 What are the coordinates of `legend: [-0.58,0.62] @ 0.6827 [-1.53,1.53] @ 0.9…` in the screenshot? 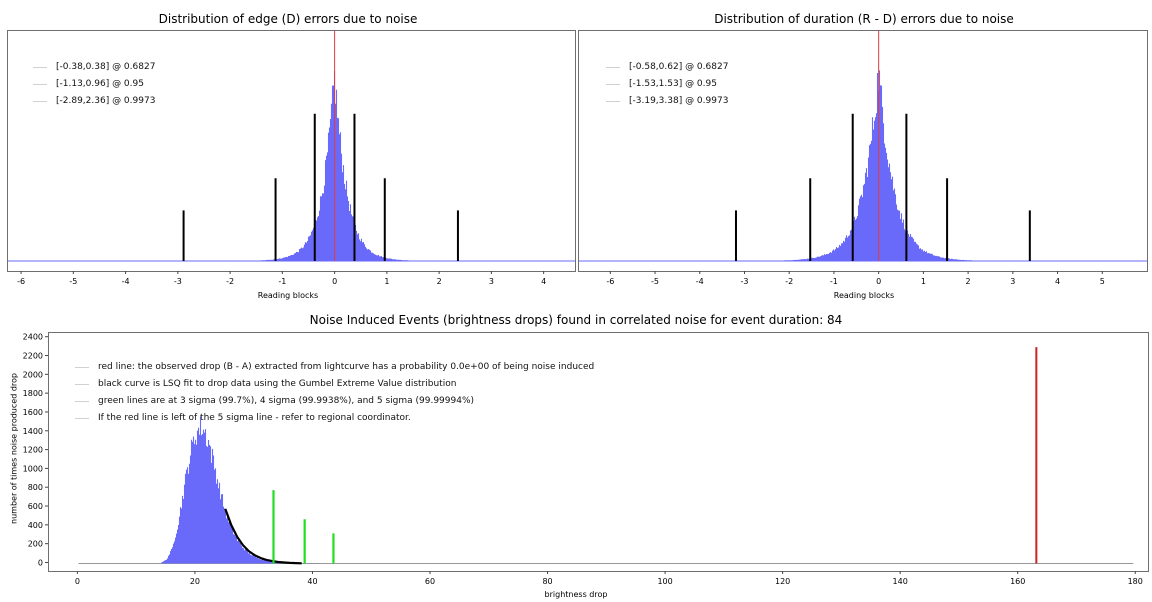 It's located at (667, 84).